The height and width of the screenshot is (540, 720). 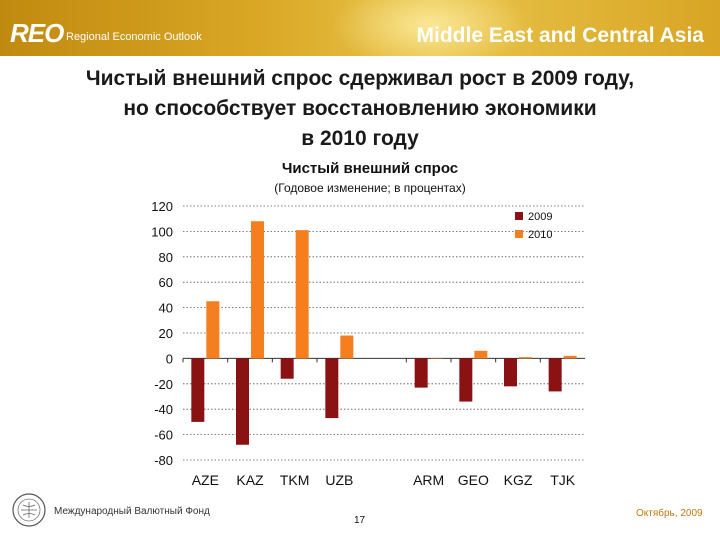 What do you see at coordinates (332, 388) in the screenshot?
I see `bar-2009-uzb` at bounding box center [332, 388].